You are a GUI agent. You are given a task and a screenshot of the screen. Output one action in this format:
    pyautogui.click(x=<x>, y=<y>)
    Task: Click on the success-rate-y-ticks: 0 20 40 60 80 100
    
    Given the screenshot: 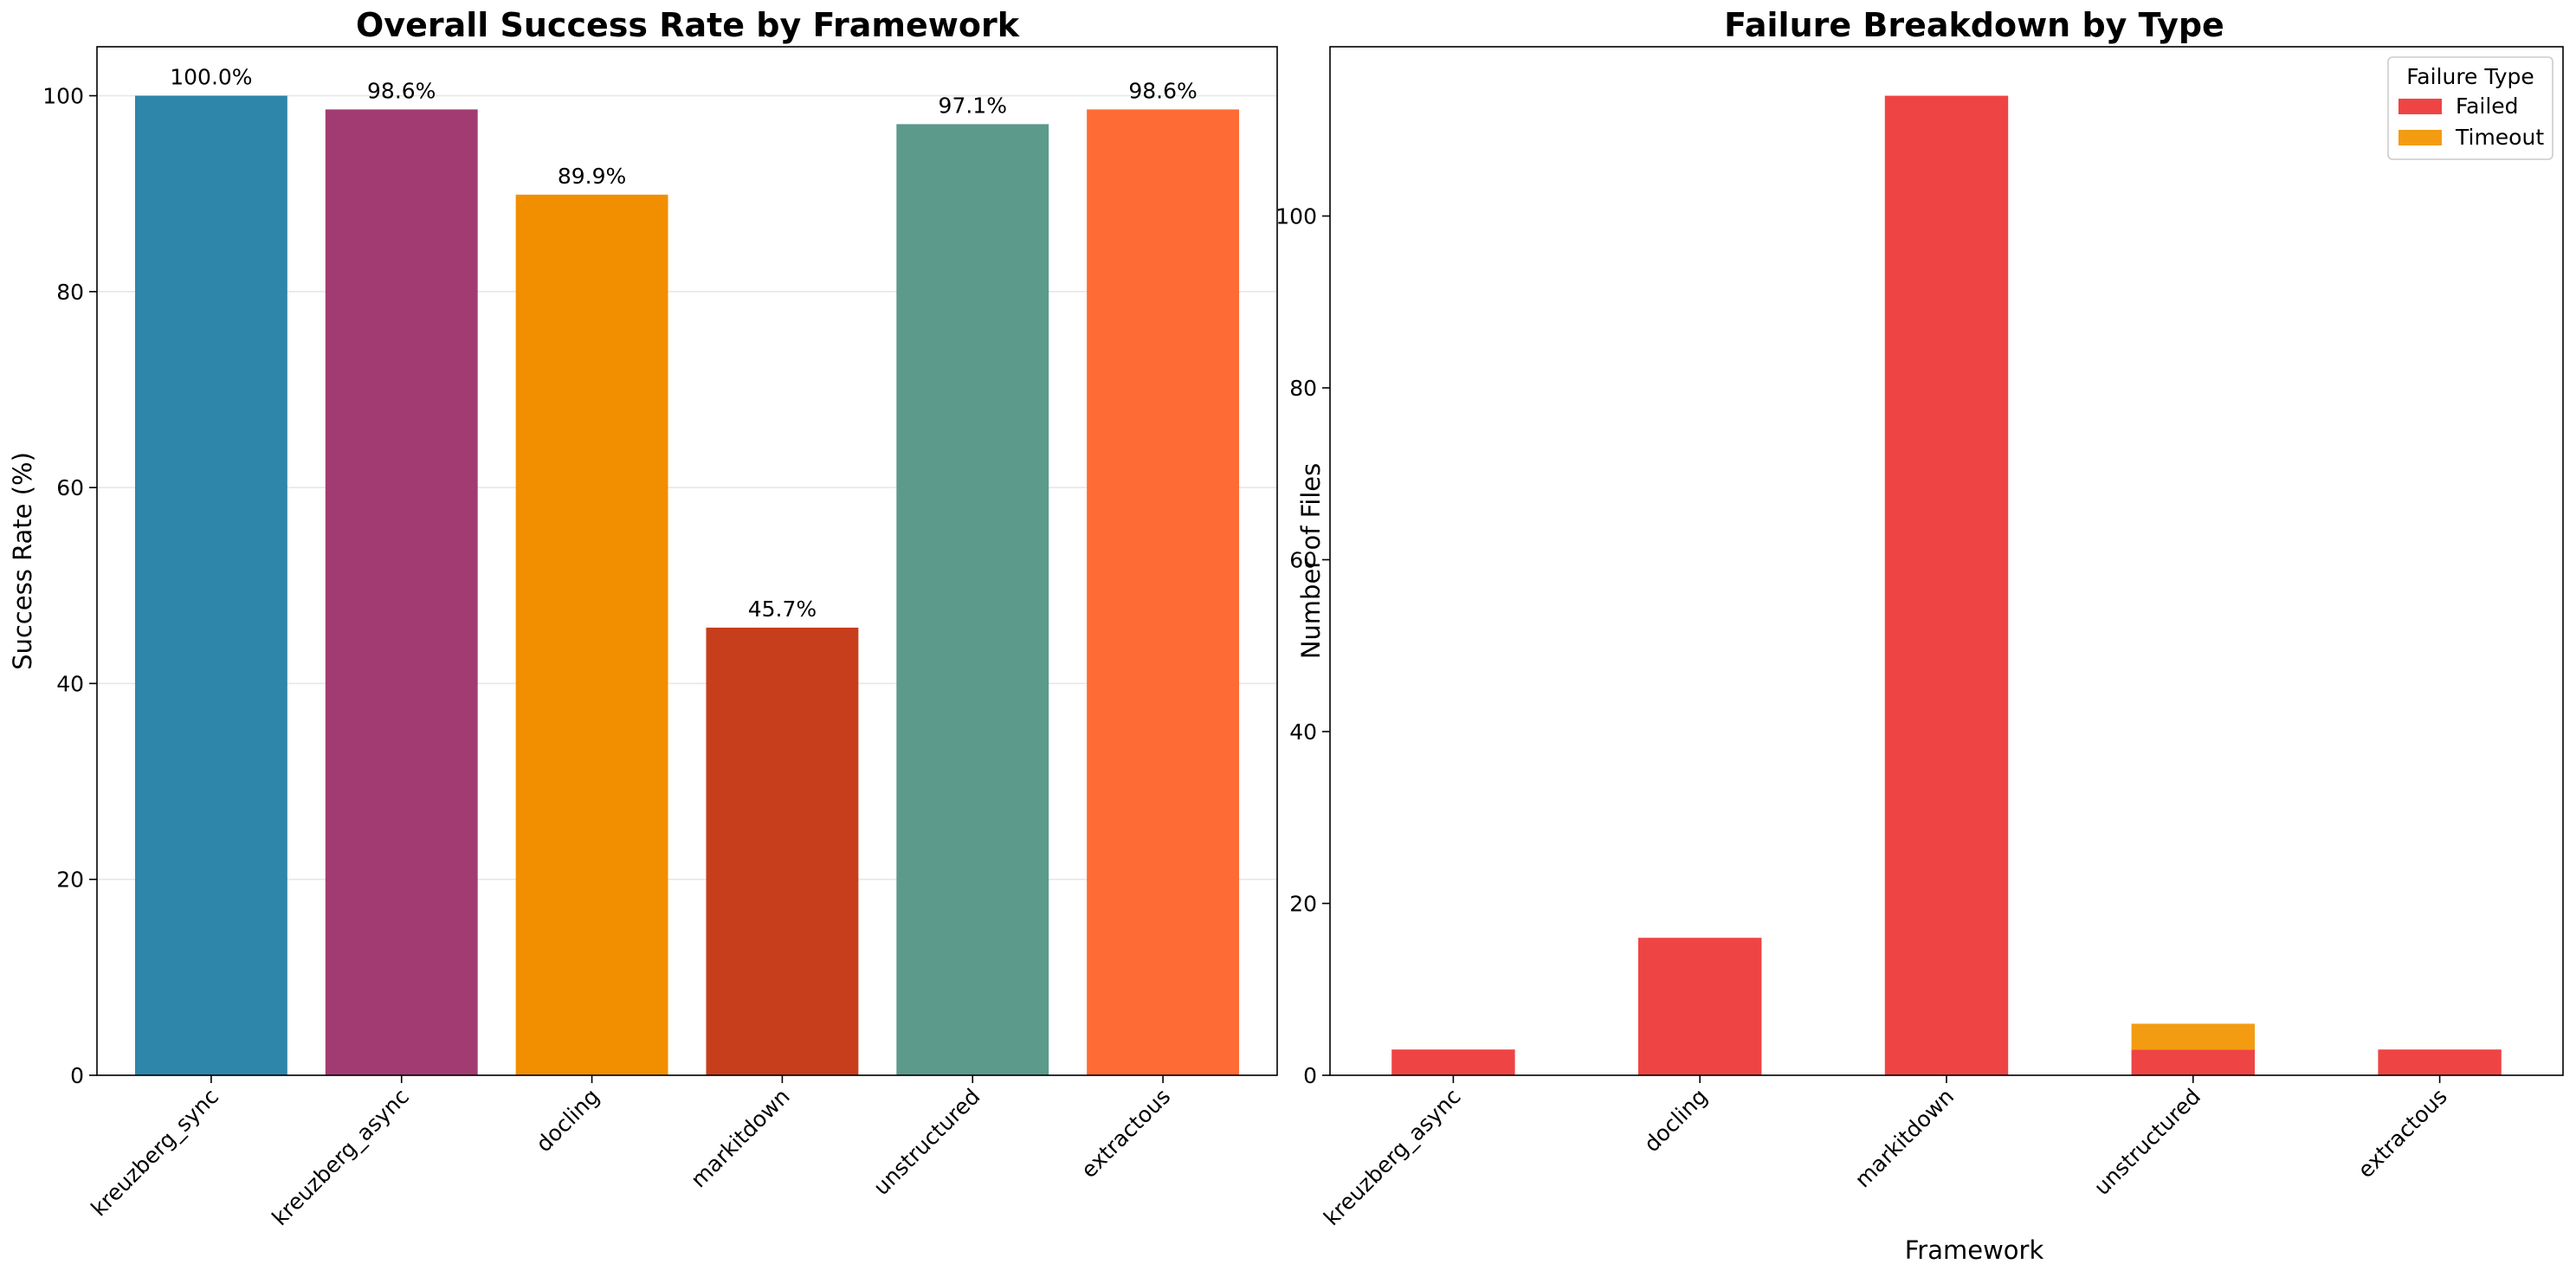 What is the action you would take?
    pyautogui.click(x=69, y=586)
    